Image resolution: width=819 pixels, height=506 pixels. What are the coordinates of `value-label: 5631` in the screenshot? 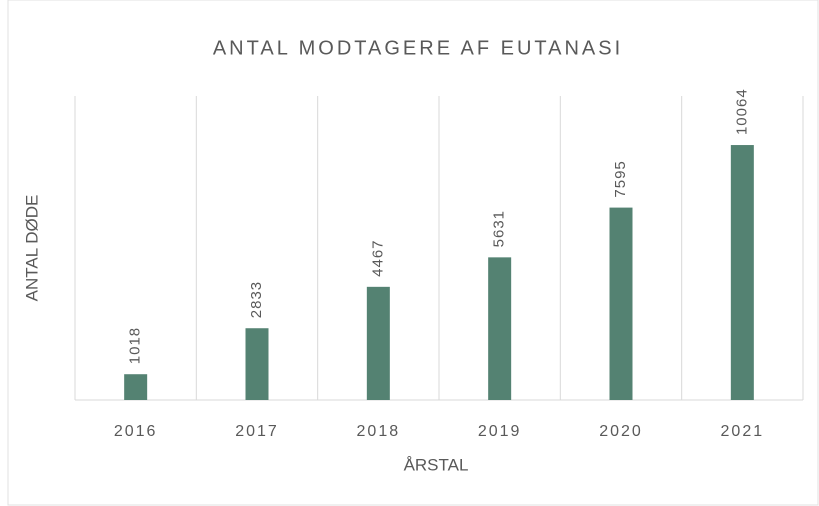 It's located at (499, 228).